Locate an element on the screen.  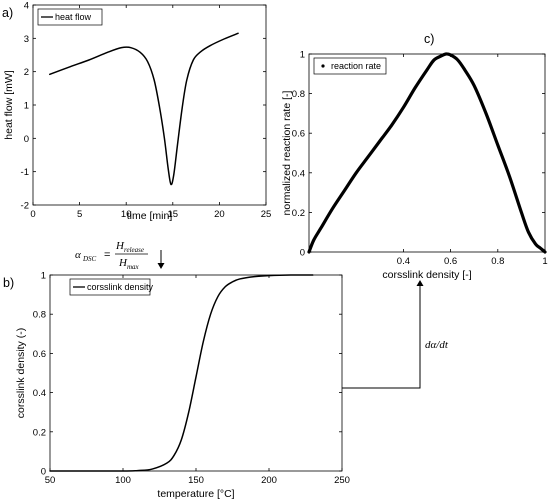
y-axis-label: normalized reaction rate [-] is located at coordinates (287, 152).